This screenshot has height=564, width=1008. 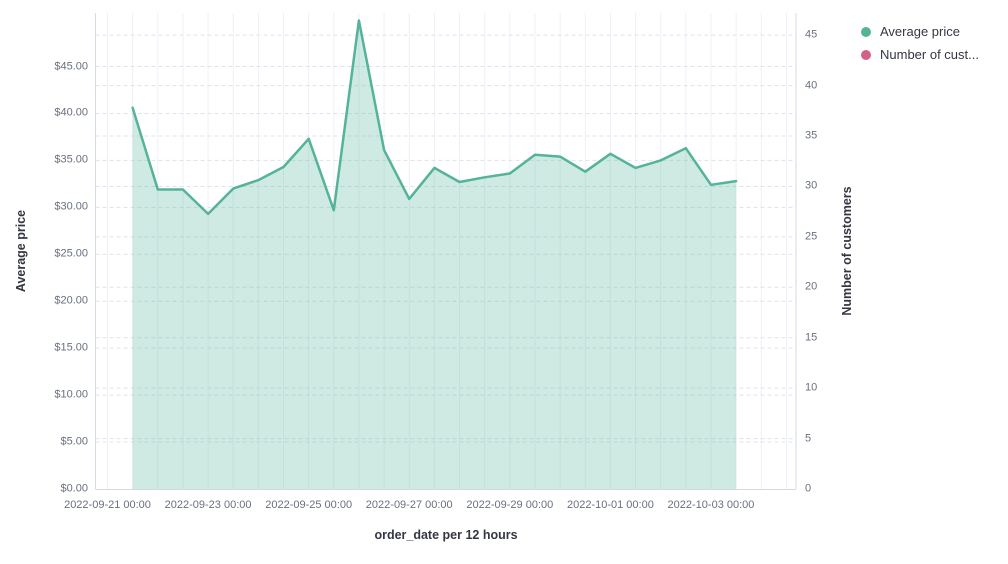 I want to click on left-axis-tick-label: $25.00, so click(x=71, y=253).